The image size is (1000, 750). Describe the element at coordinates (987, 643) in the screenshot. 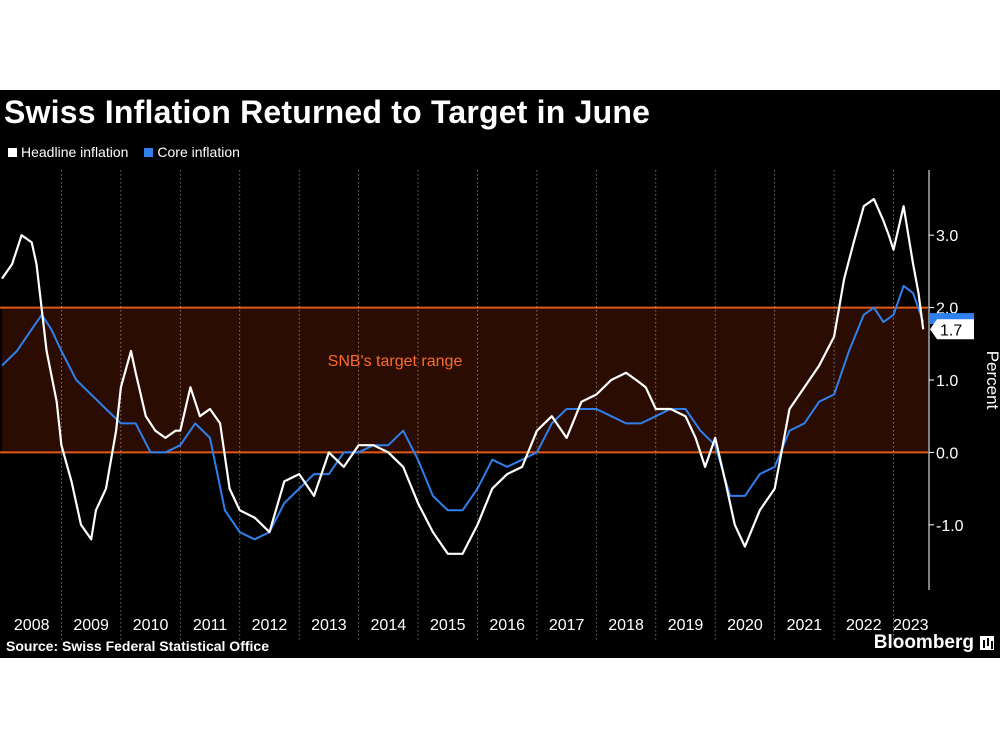

I see `bloomberg-icon` at that location.